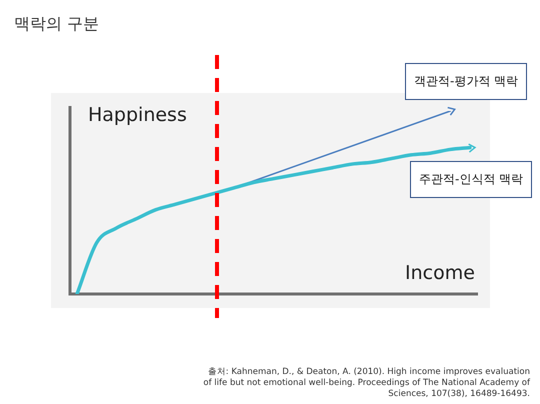 The image size is (540, 404). Describe the element at coordinates (57, 24) in the screenshot. I see `chart-title: 맥락의 구분` at that location.